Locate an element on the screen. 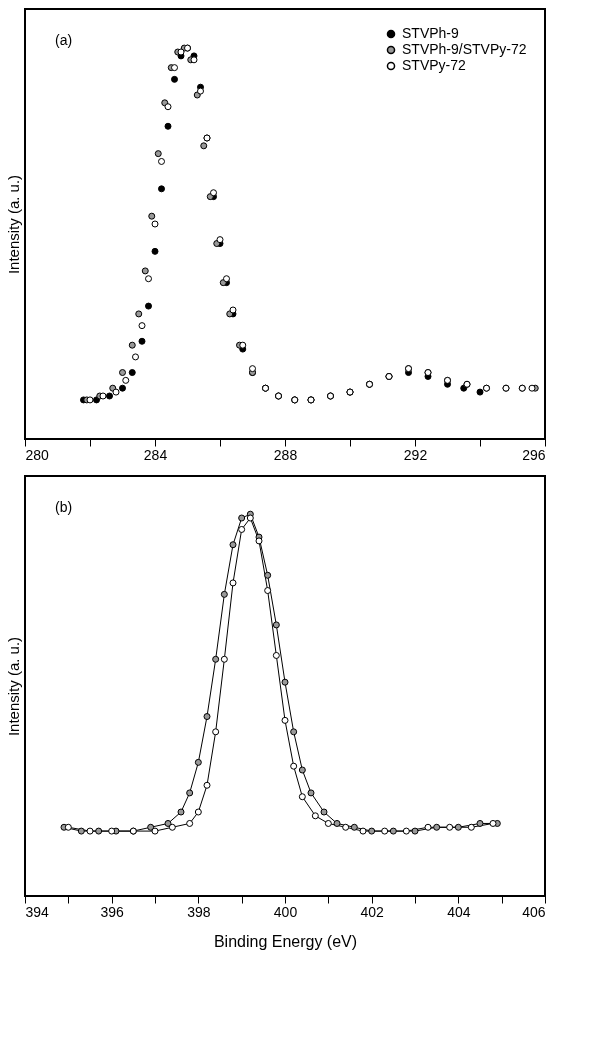 This screenshot has width=610, height=1053. x-tick-label: 398 is located at coordinates (199, 911).